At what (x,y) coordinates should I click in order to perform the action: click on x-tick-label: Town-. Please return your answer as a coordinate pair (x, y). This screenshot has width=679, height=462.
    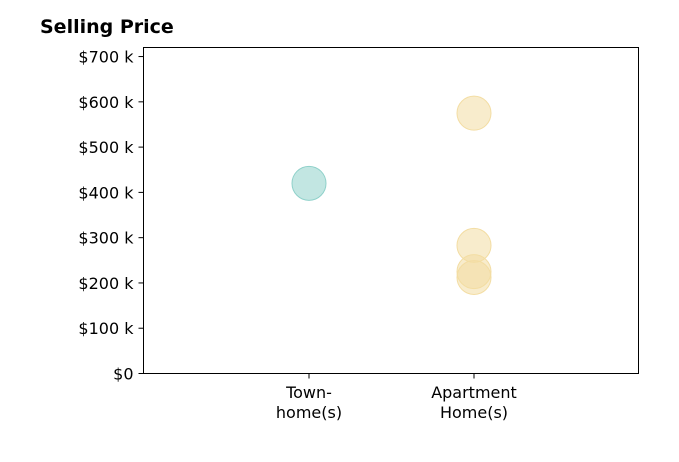
    Looking at the image, I should click on (308, 392).